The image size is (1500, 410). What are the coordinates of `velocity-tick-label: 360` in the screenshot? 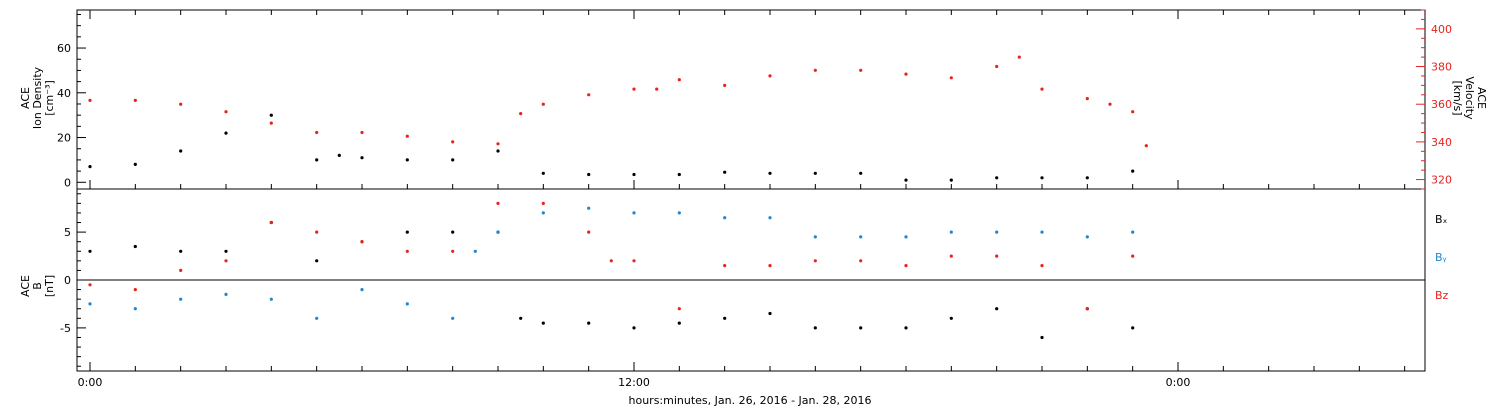 It's located at (1441, 104).